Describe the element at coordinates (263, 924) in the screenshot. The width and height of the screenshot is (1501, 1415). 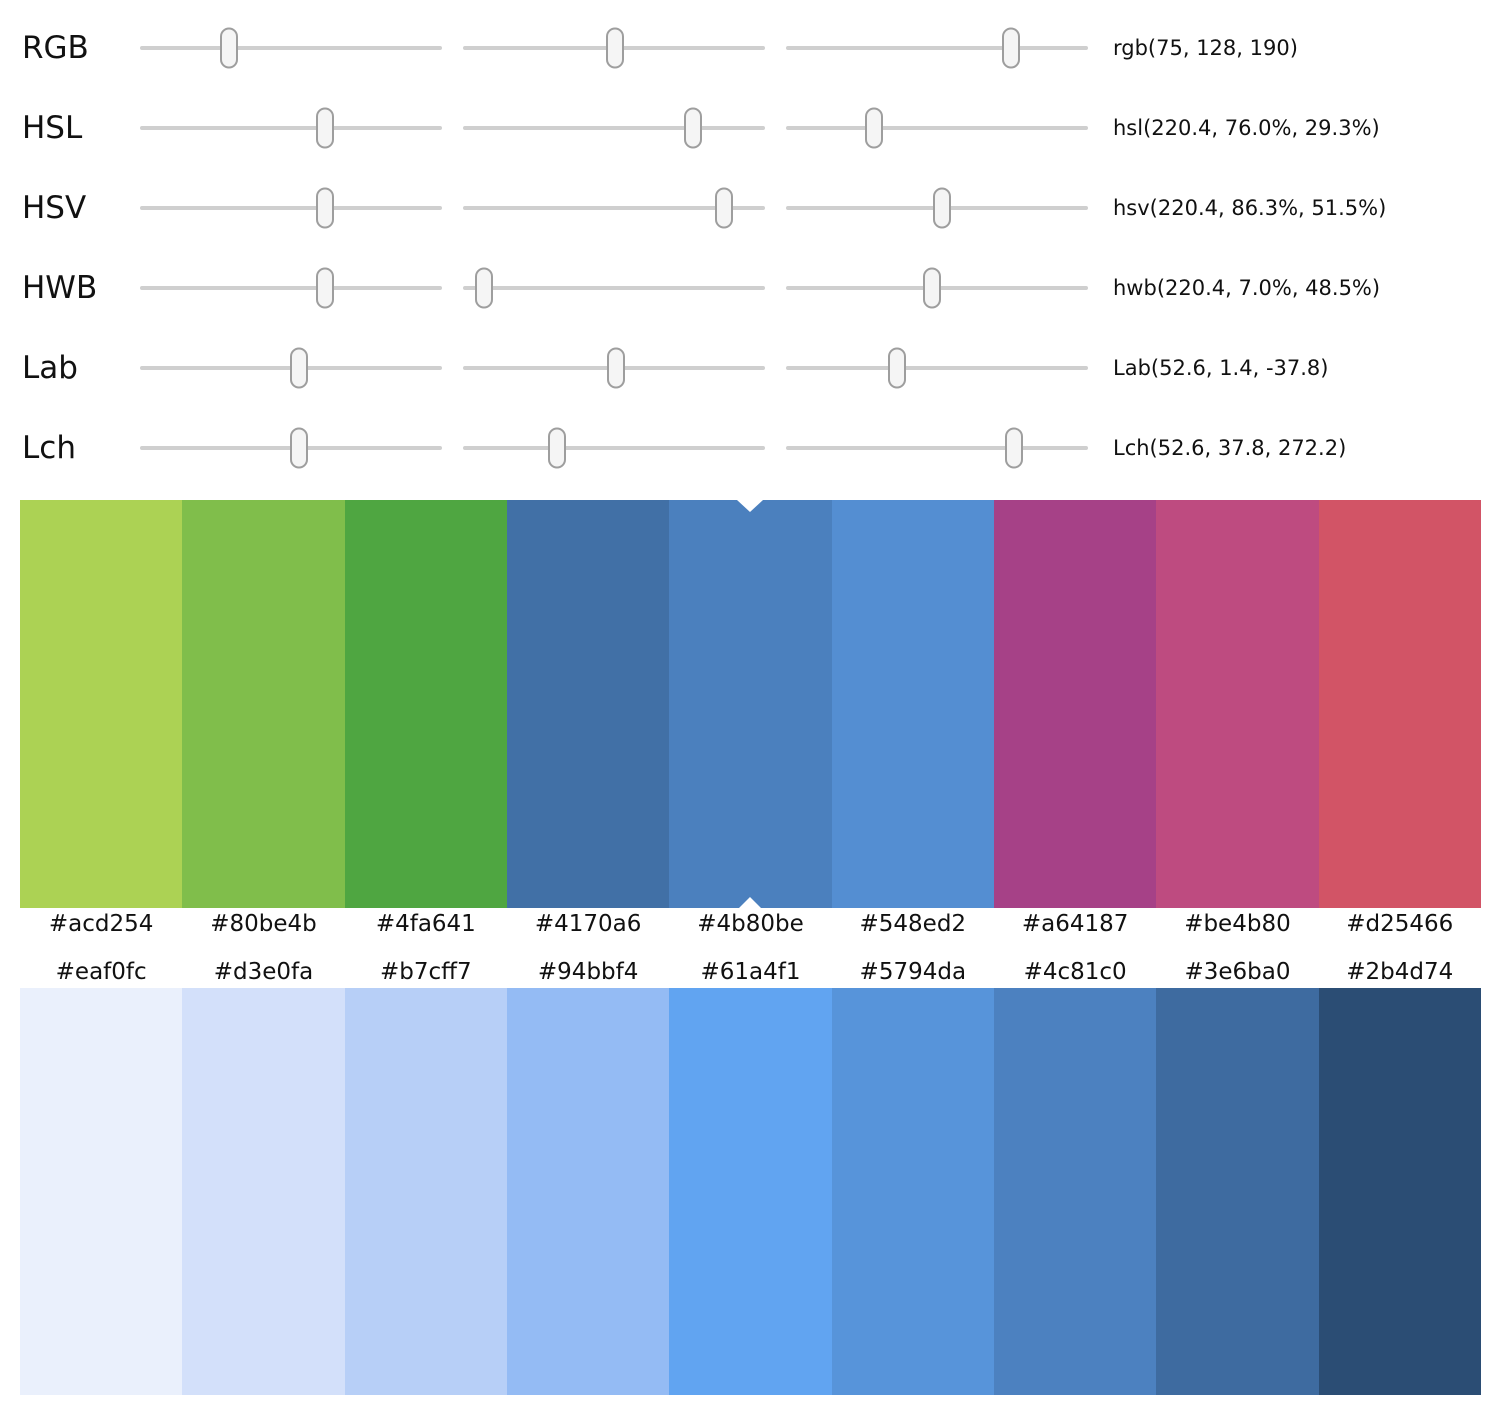
I see `hue-hex-label-1: #80be4b` at that location.